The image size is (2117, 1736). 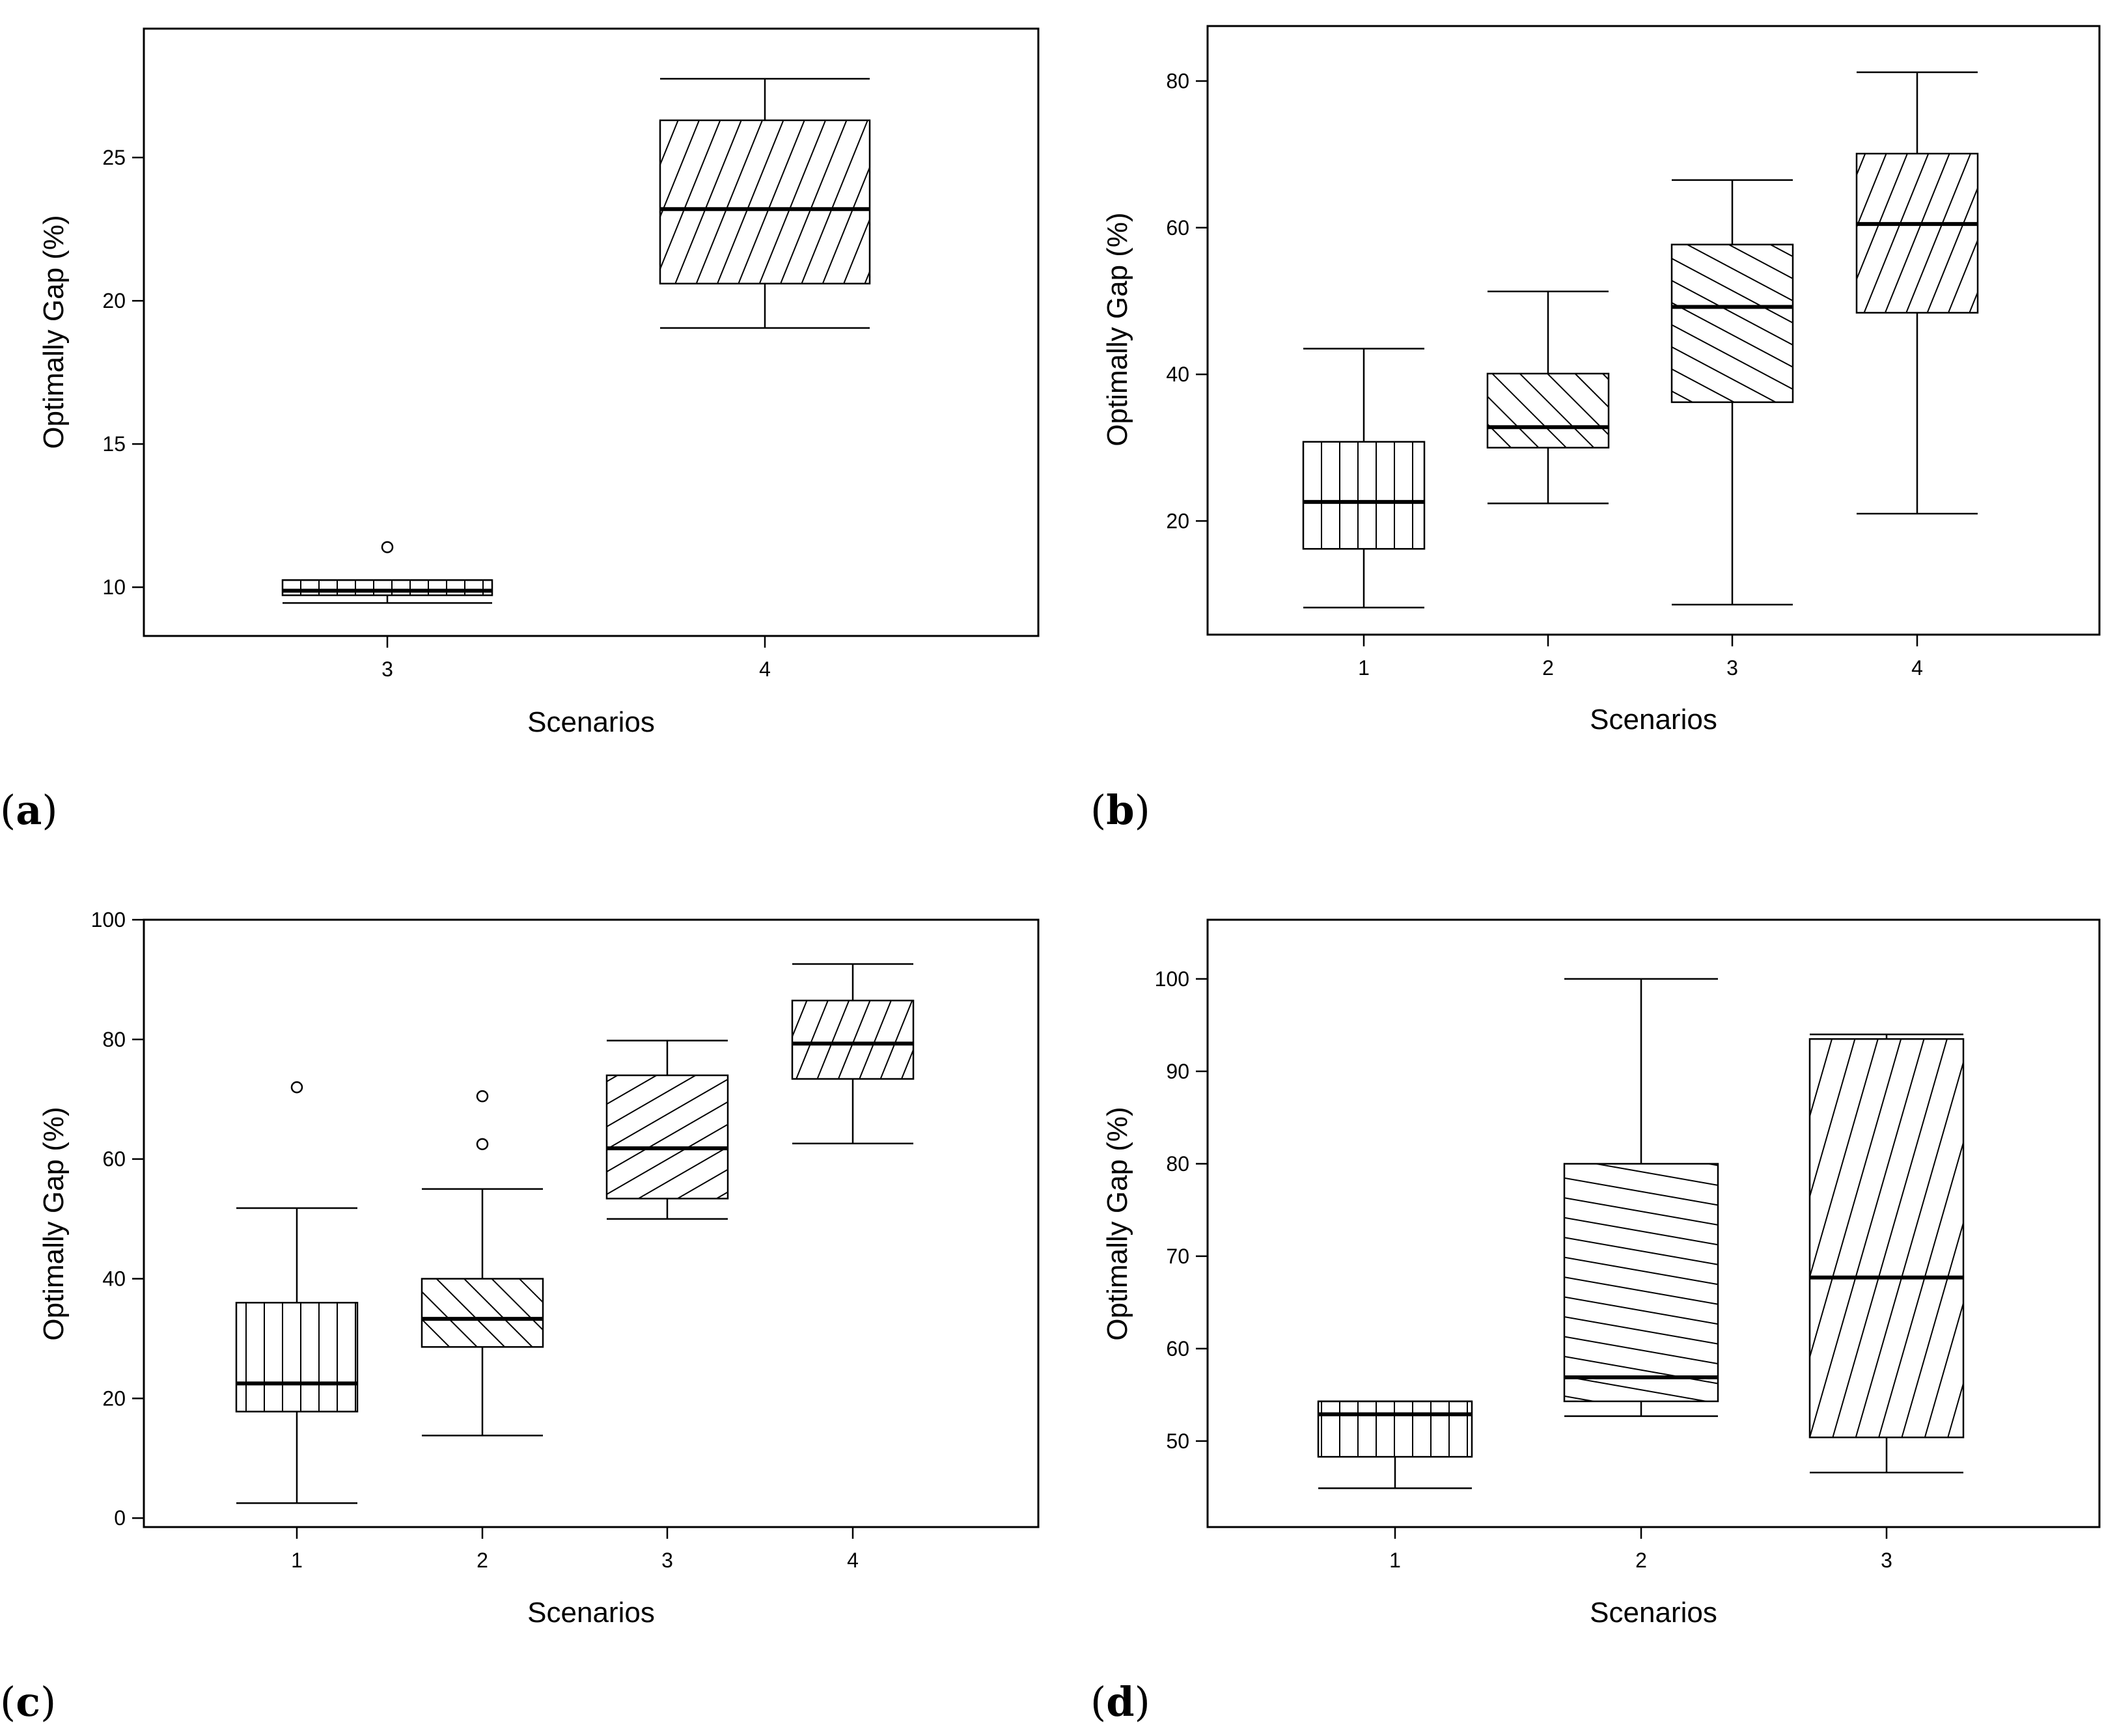 I want to click on panel-letter: b, so click(x=1120, y=810).